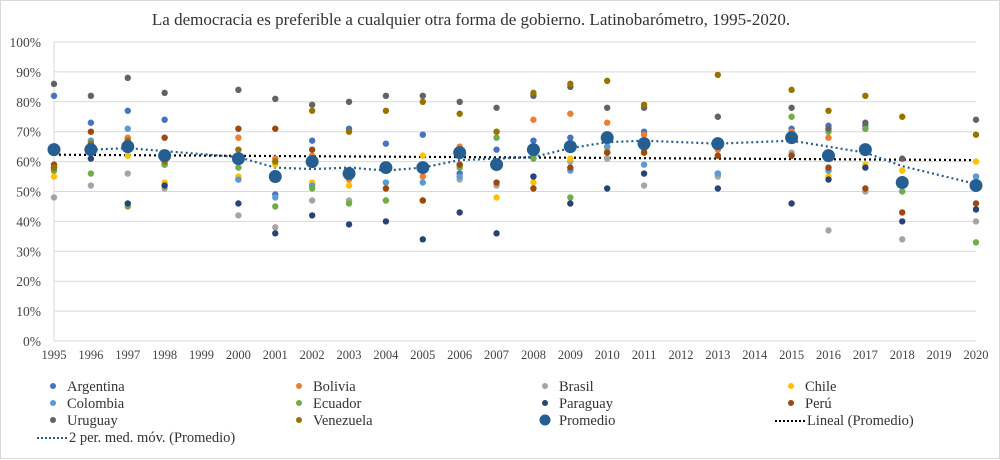 The height and width of the screenshot is (460, 1000). What do you see at coordinates (820, 387) in the screenshot?
I see `legend-label: Chile` at bounding box center [820, 387].